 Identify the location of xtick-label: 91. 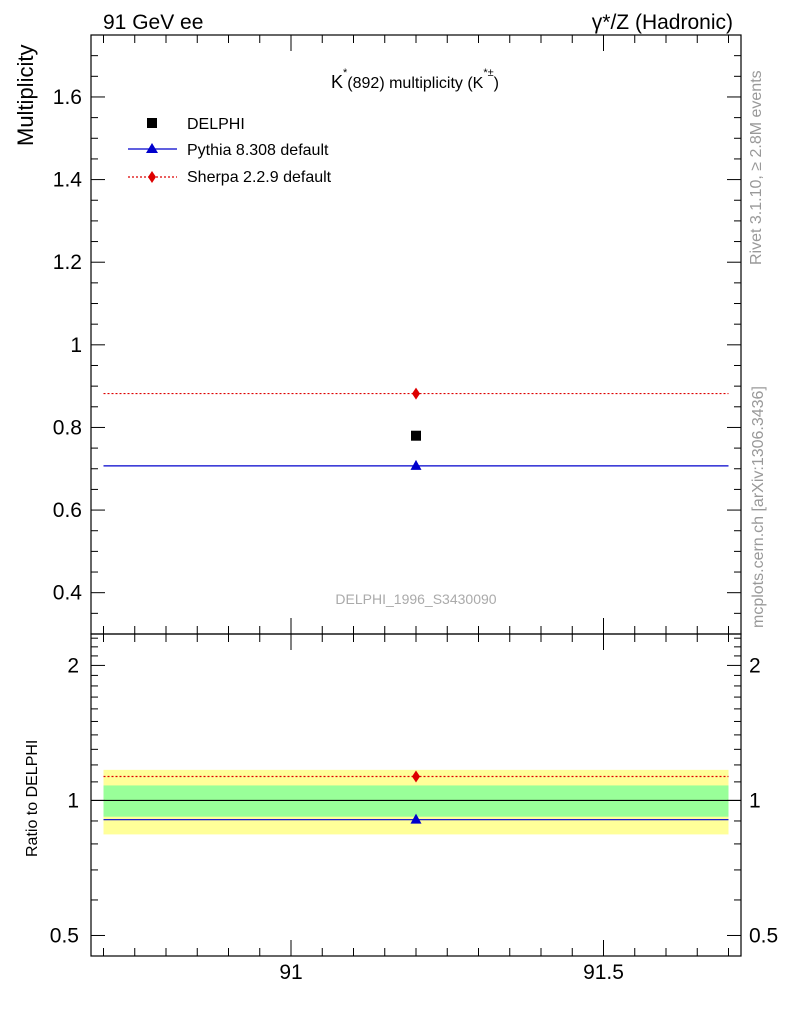
(290, 972).